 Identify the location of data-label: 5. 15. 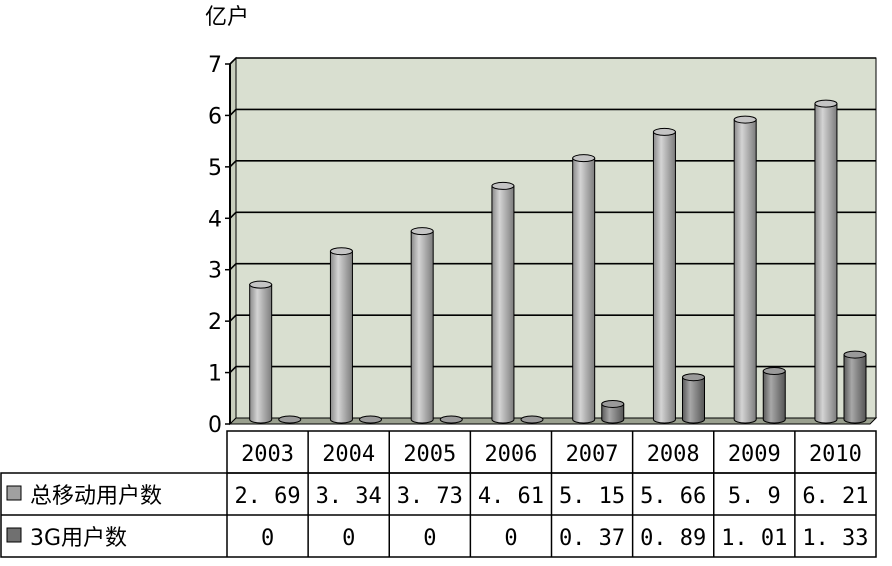
(592, 496).